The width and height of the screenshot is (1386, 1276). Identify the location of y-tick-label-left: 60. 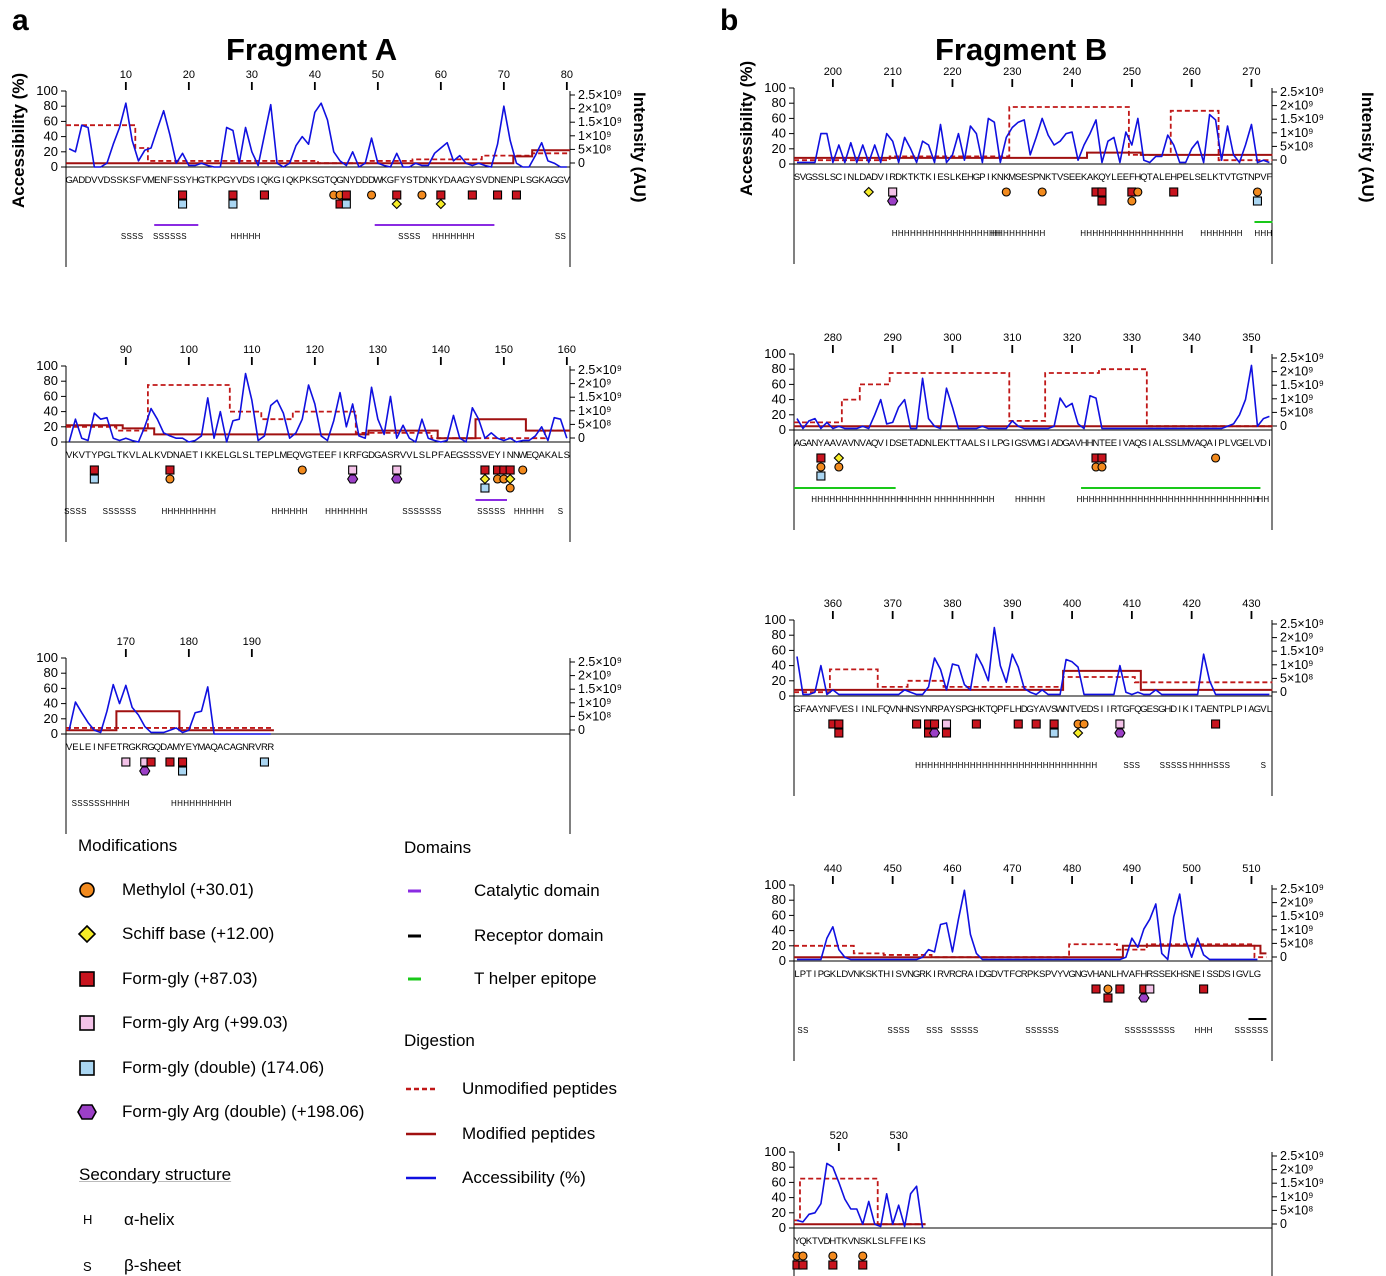
(51, 687).